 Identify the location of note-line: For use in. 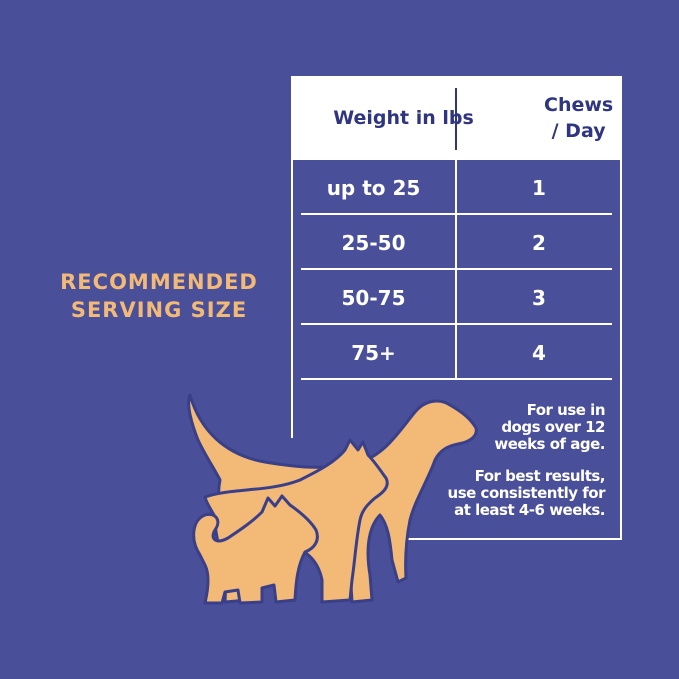
(566, 410).